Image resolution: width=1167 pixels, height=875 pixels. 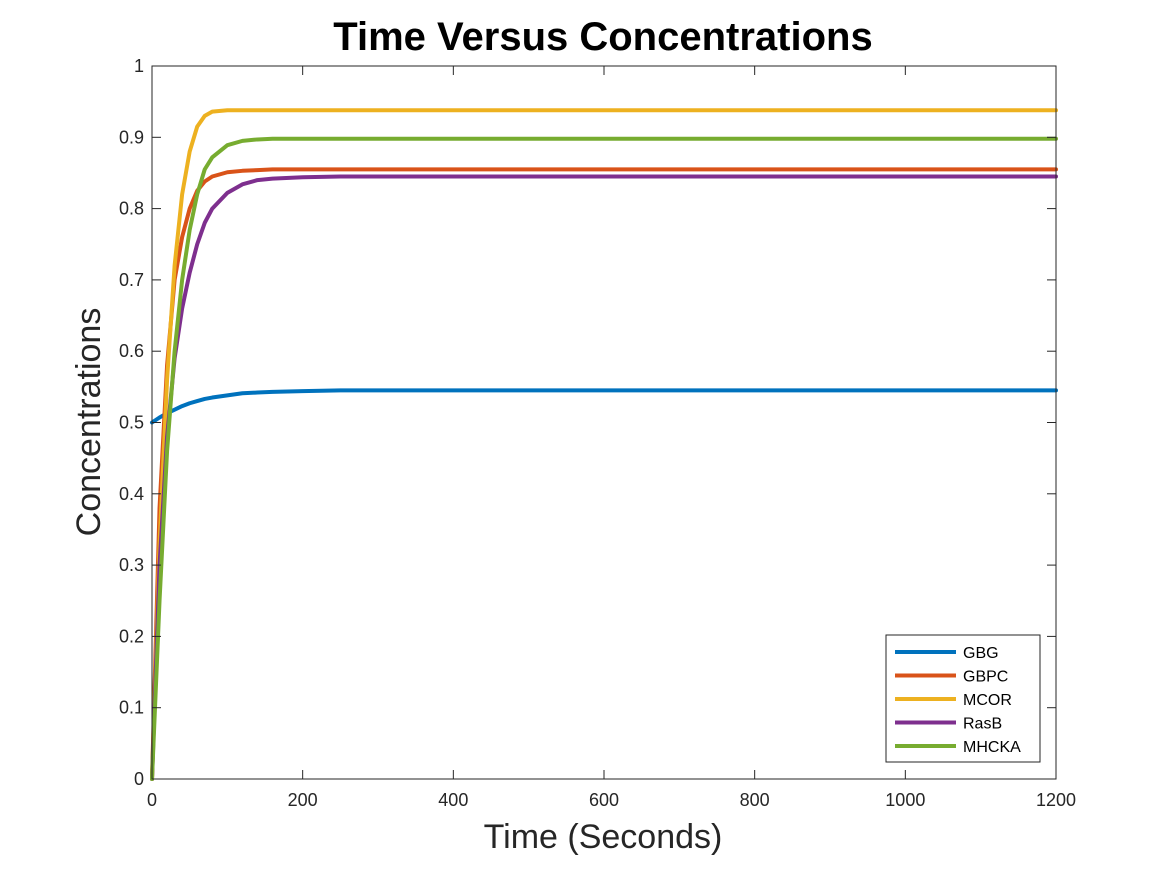 What do you see at coordinates (89, 422) in the screenshot?
I see `y-axis-label: Concentrations` at bounding box center [89, 422].